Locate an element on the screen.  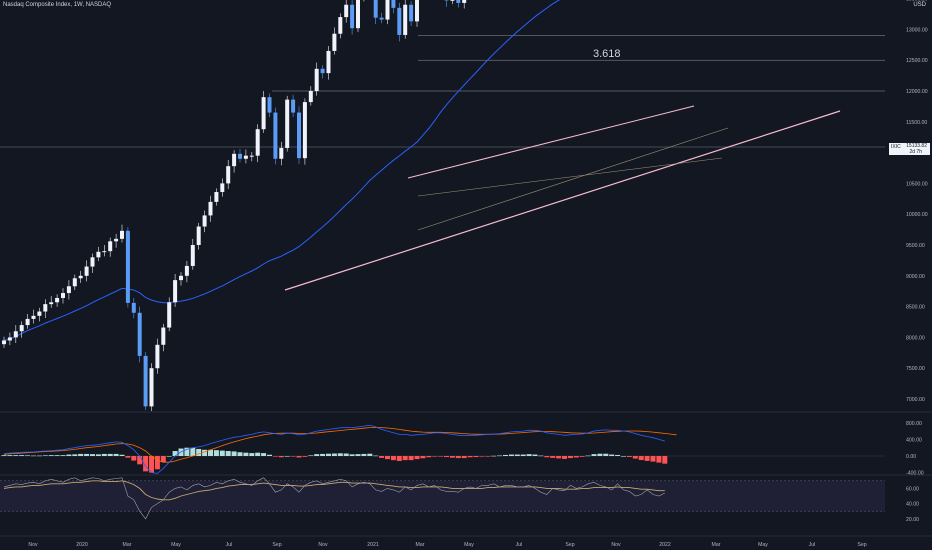
price-axis-tick: 13000.00 is located at coordinates (917, 30).